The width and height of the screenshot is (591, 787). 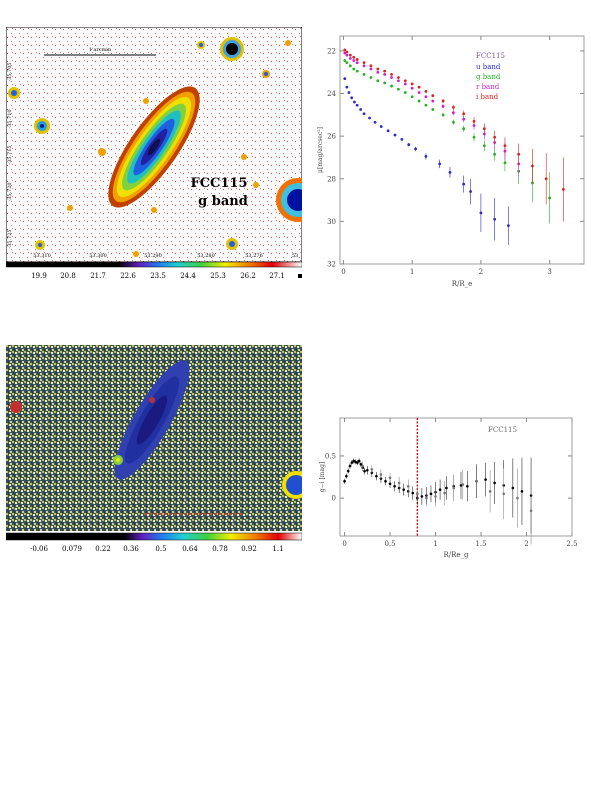 I want to click on colorbar-tick: 26.2, so click(x=248, y=276).